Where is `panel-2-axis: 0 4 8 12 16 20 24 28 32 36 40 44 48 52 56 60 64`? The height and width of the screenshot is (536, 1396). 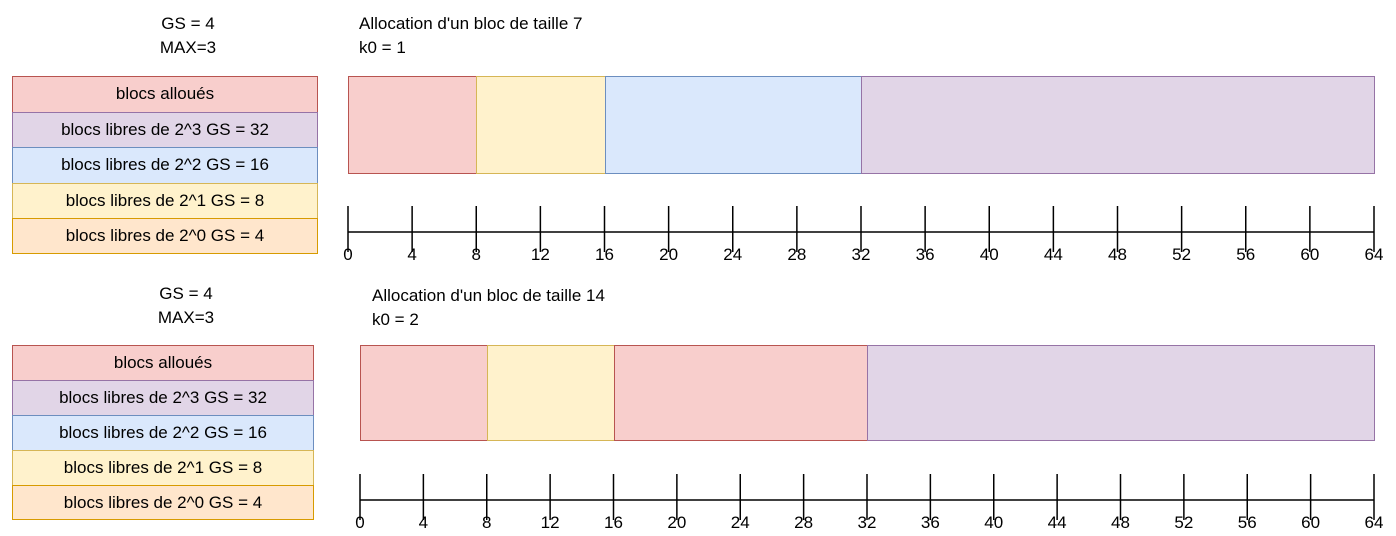
panel-2-axis: 0 4 8 12 16 20 24 28 32 36 40 44 48 52 56 60 64 is located at coordinates (869, 503).